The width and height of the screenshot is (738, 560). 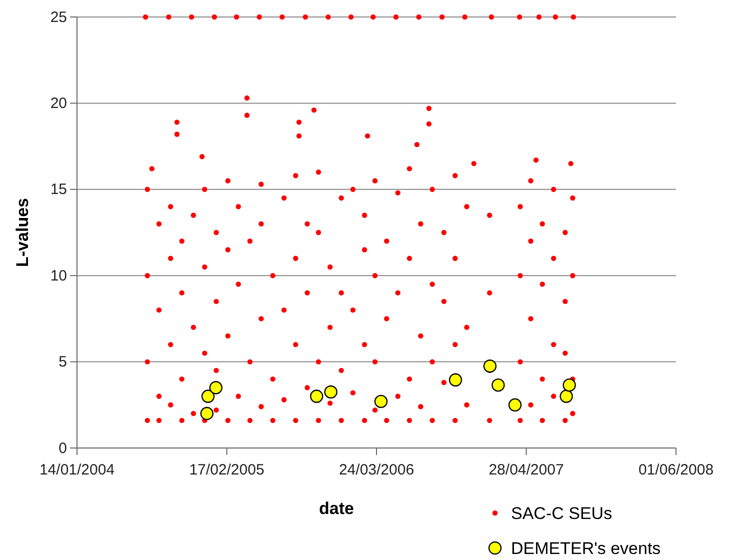 What do you see at coordinates (58, 17) in the screenshot?
I see `y-tick-label: 25` at bounding box center [58, 17].